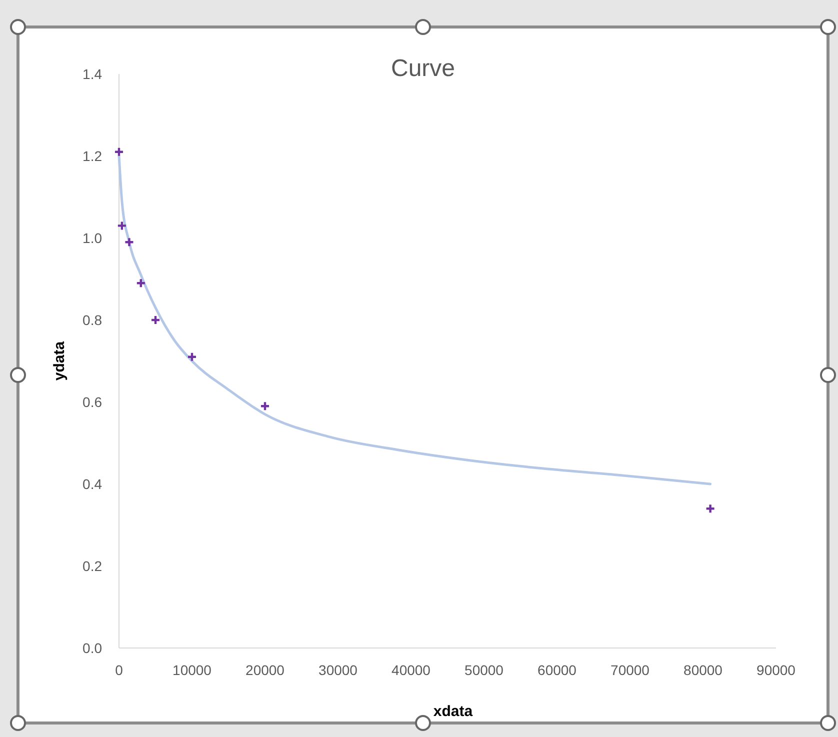  Describe the element at coordinates (630, 670) in the screenshot. I see `x-tick-label: 70000` at that location.